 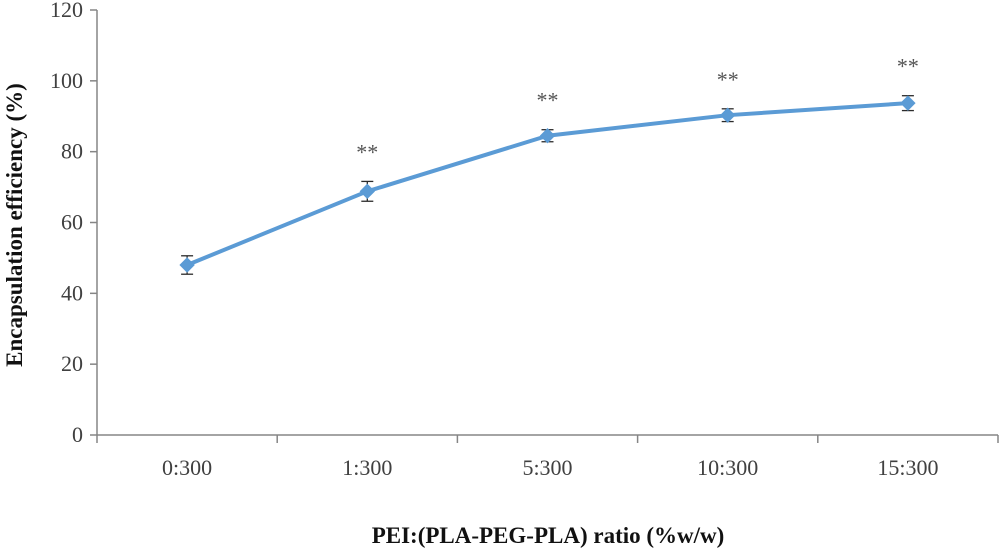 What do you see at coordinates (727, 467) in the screenshot?
I see `x-tick-label: 10:300` at bounding box center [727, 467].